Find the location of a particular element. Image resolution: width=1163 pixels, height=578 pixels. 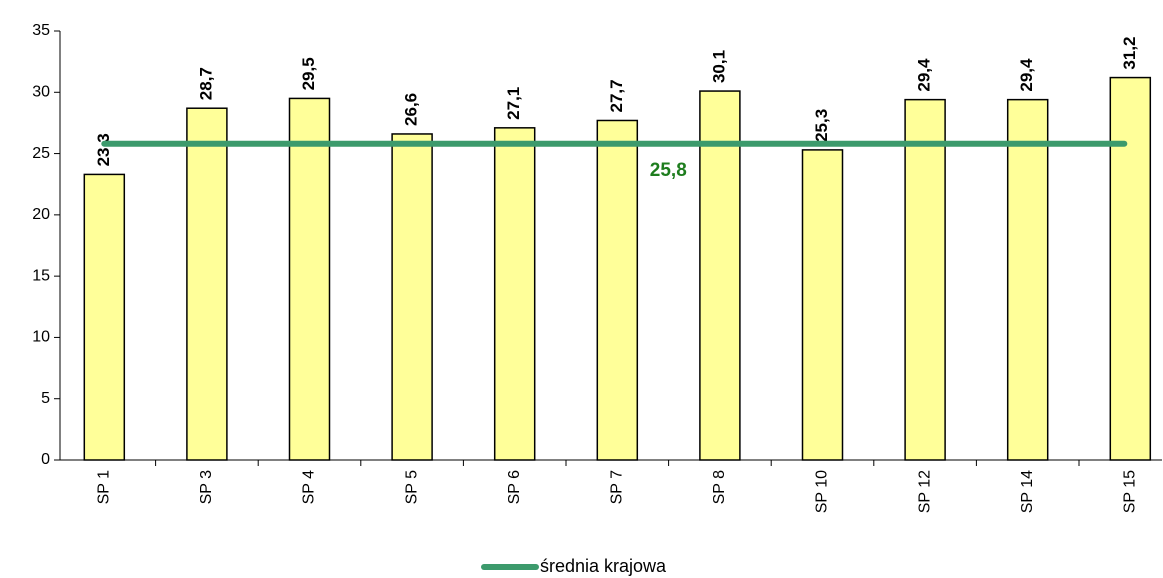

value-label: 25,3 is located at coordinates (821, 125).